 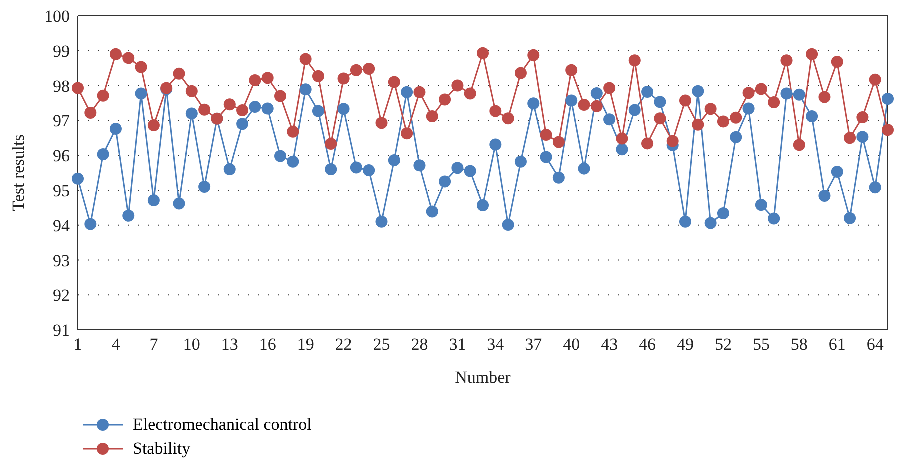 What do you see at coordinates (875, 344) in the screenshot?
I see `x-tick-label: 64` at bounding box center [875, 344].